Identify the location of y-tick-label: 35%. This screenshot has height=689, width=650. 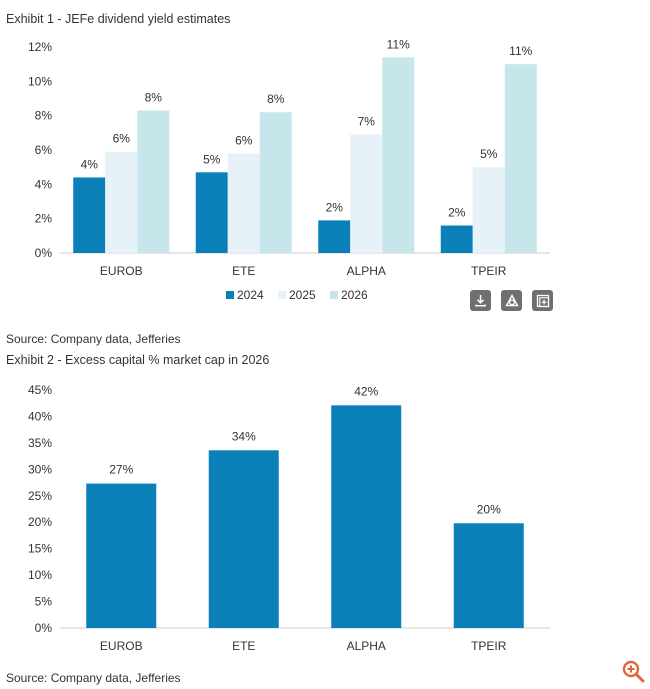
(40, 443).